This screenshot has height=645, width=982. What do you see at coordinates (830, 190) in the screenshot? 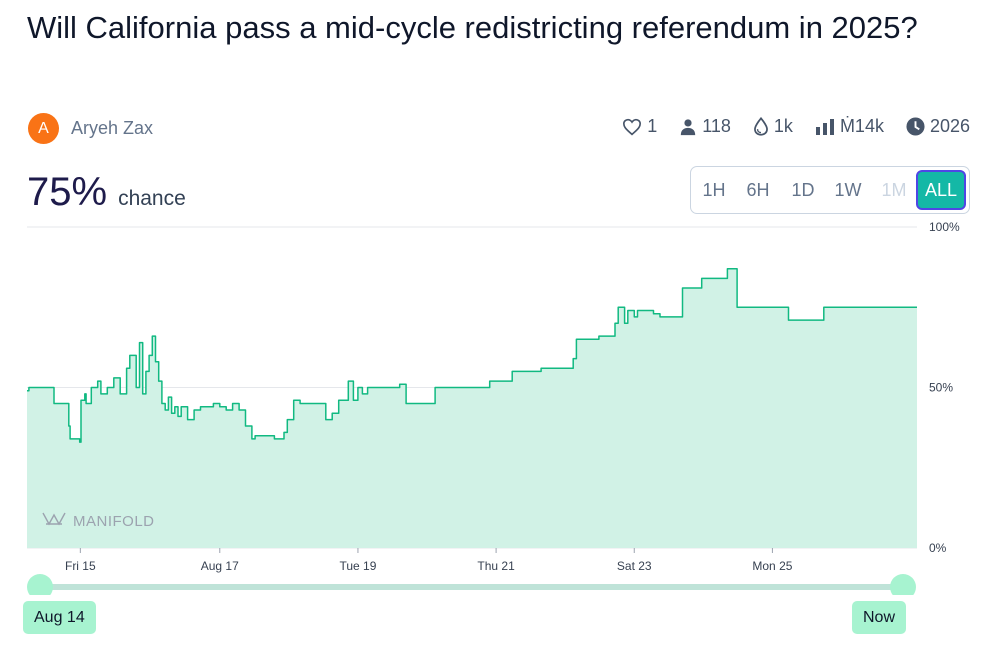
I see `time-range-selector: 1H 6H 1D 1W 1M ALL` at bounding box center [830, 190].